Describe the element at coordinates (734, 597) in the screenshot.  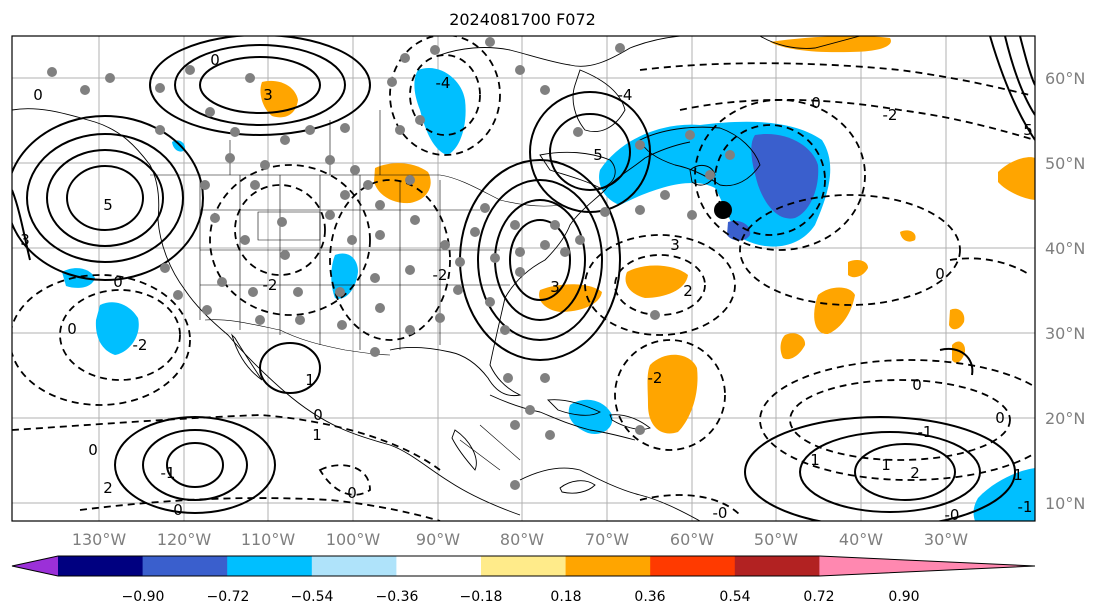
I see `colorbar-tick-label: 0.54` at that location.